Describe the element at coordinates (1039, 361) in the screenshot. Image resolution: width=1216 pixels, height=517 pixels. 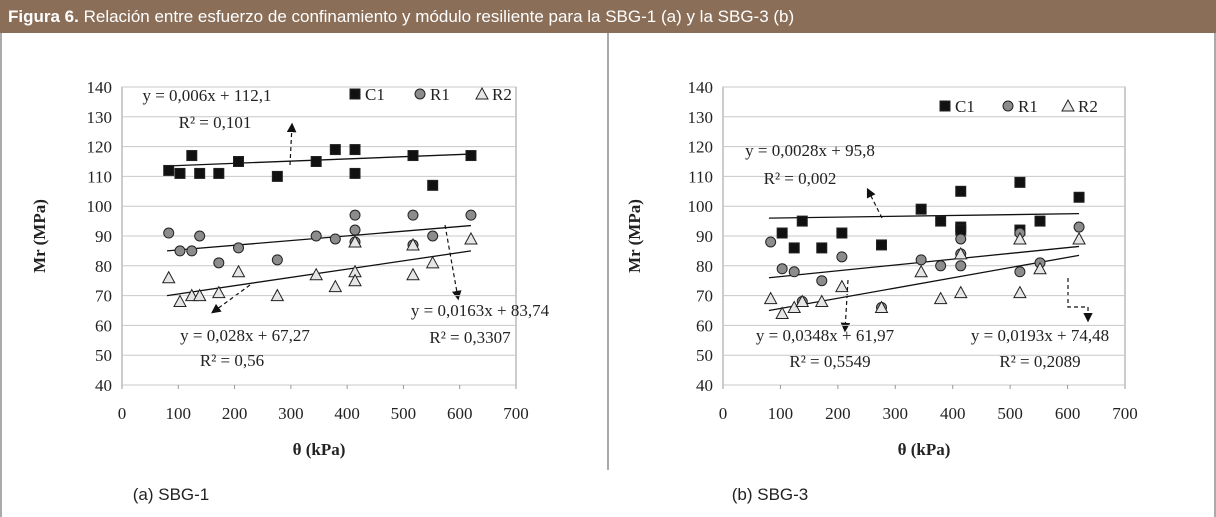
I see `trendline-equation: R² = 0,2089` at that location.